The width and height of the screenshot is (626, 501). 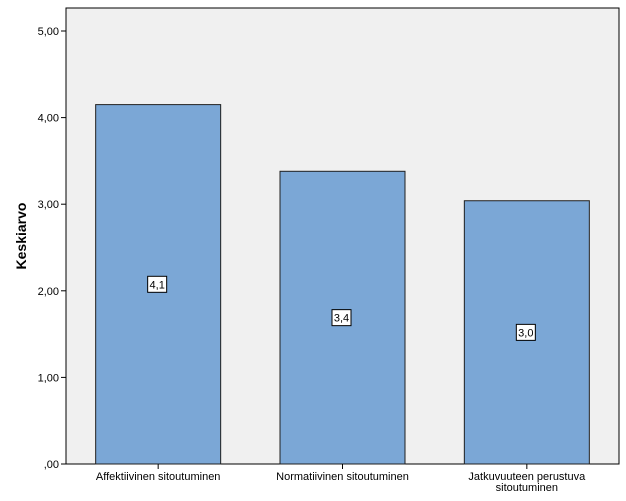 What do you see at coordinates (158, 477) in the screenshot?
I see `x-category-label: Affektiivinen sitoutuminen` at bounding box center [158, 477].